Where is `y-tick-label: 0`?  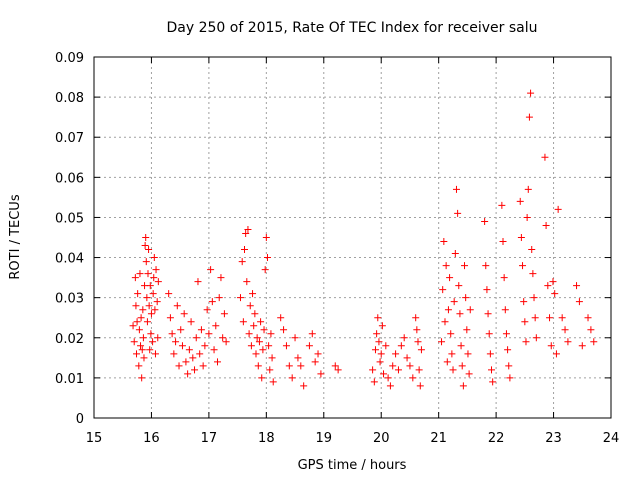 y-tick-label: 0 is located at coordinates (80, 419).